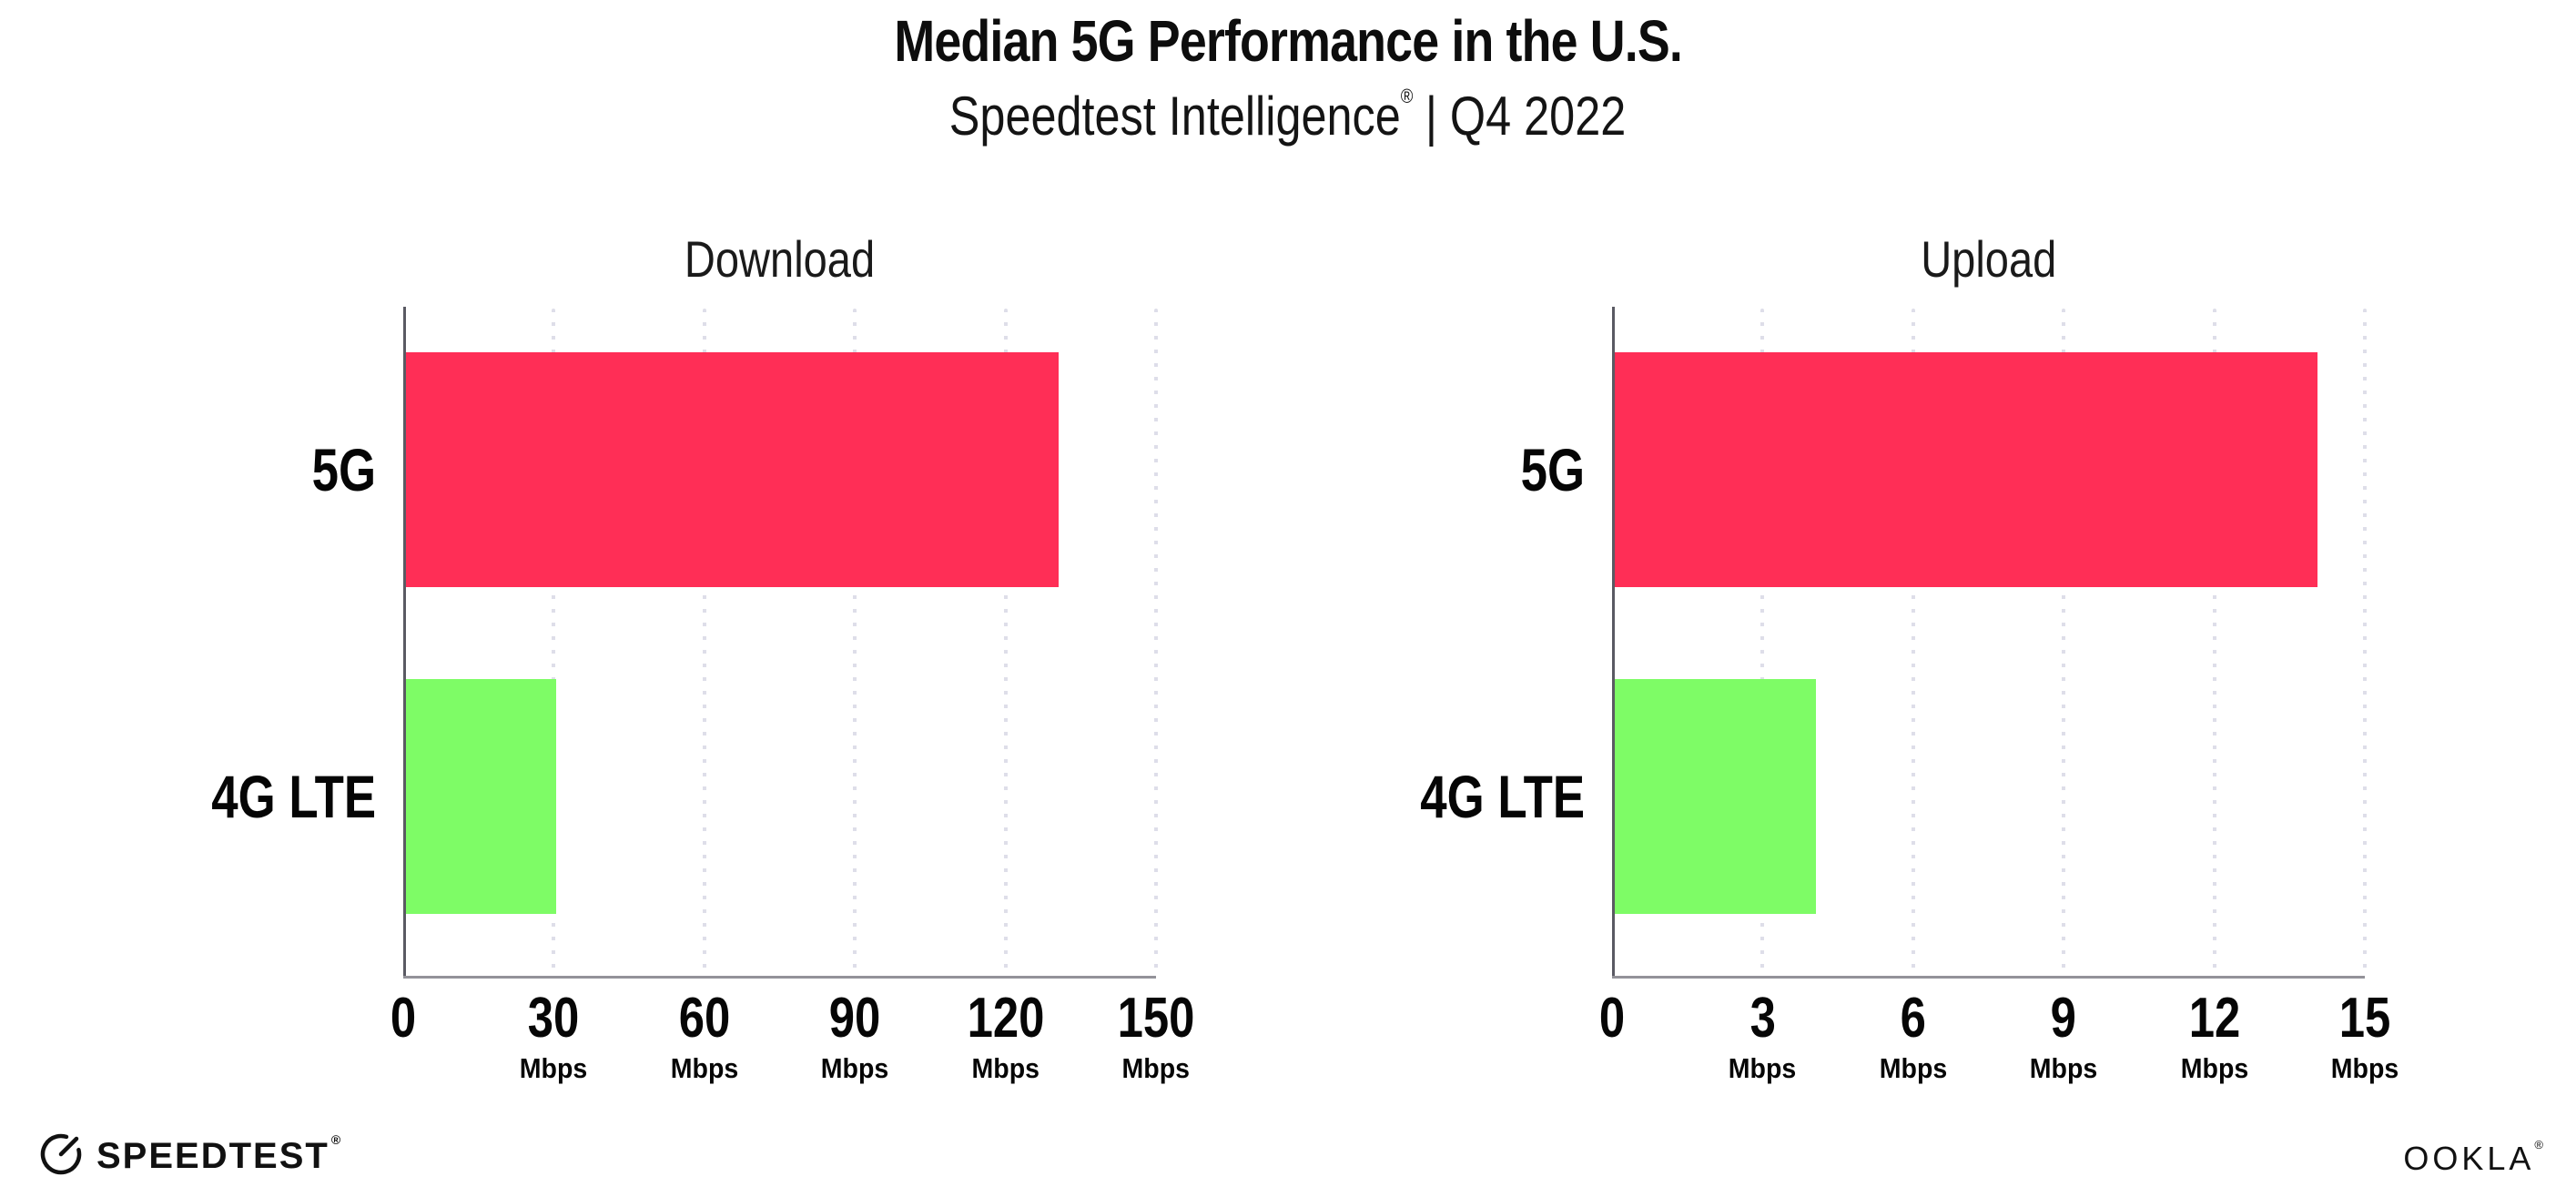  I want to click on x-tick-3: 3 Mbps, so click(1763, 1036).